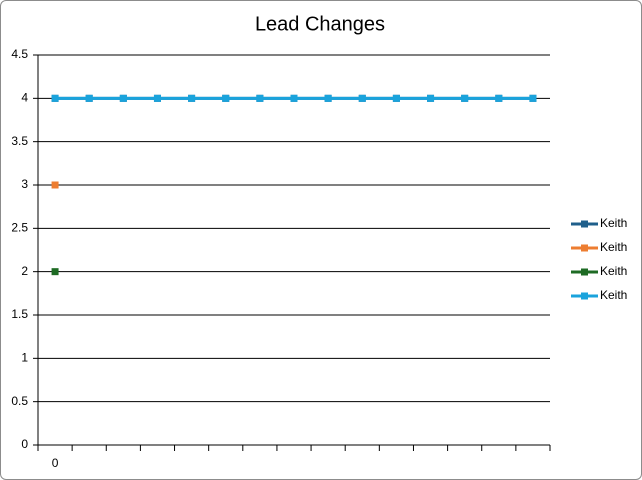 This screenshot has height=480, width=642. What do you see at coordinates (24, 358) in the screenshot?
I see `y-tick-label: 1` at bounding box center [24, 358].